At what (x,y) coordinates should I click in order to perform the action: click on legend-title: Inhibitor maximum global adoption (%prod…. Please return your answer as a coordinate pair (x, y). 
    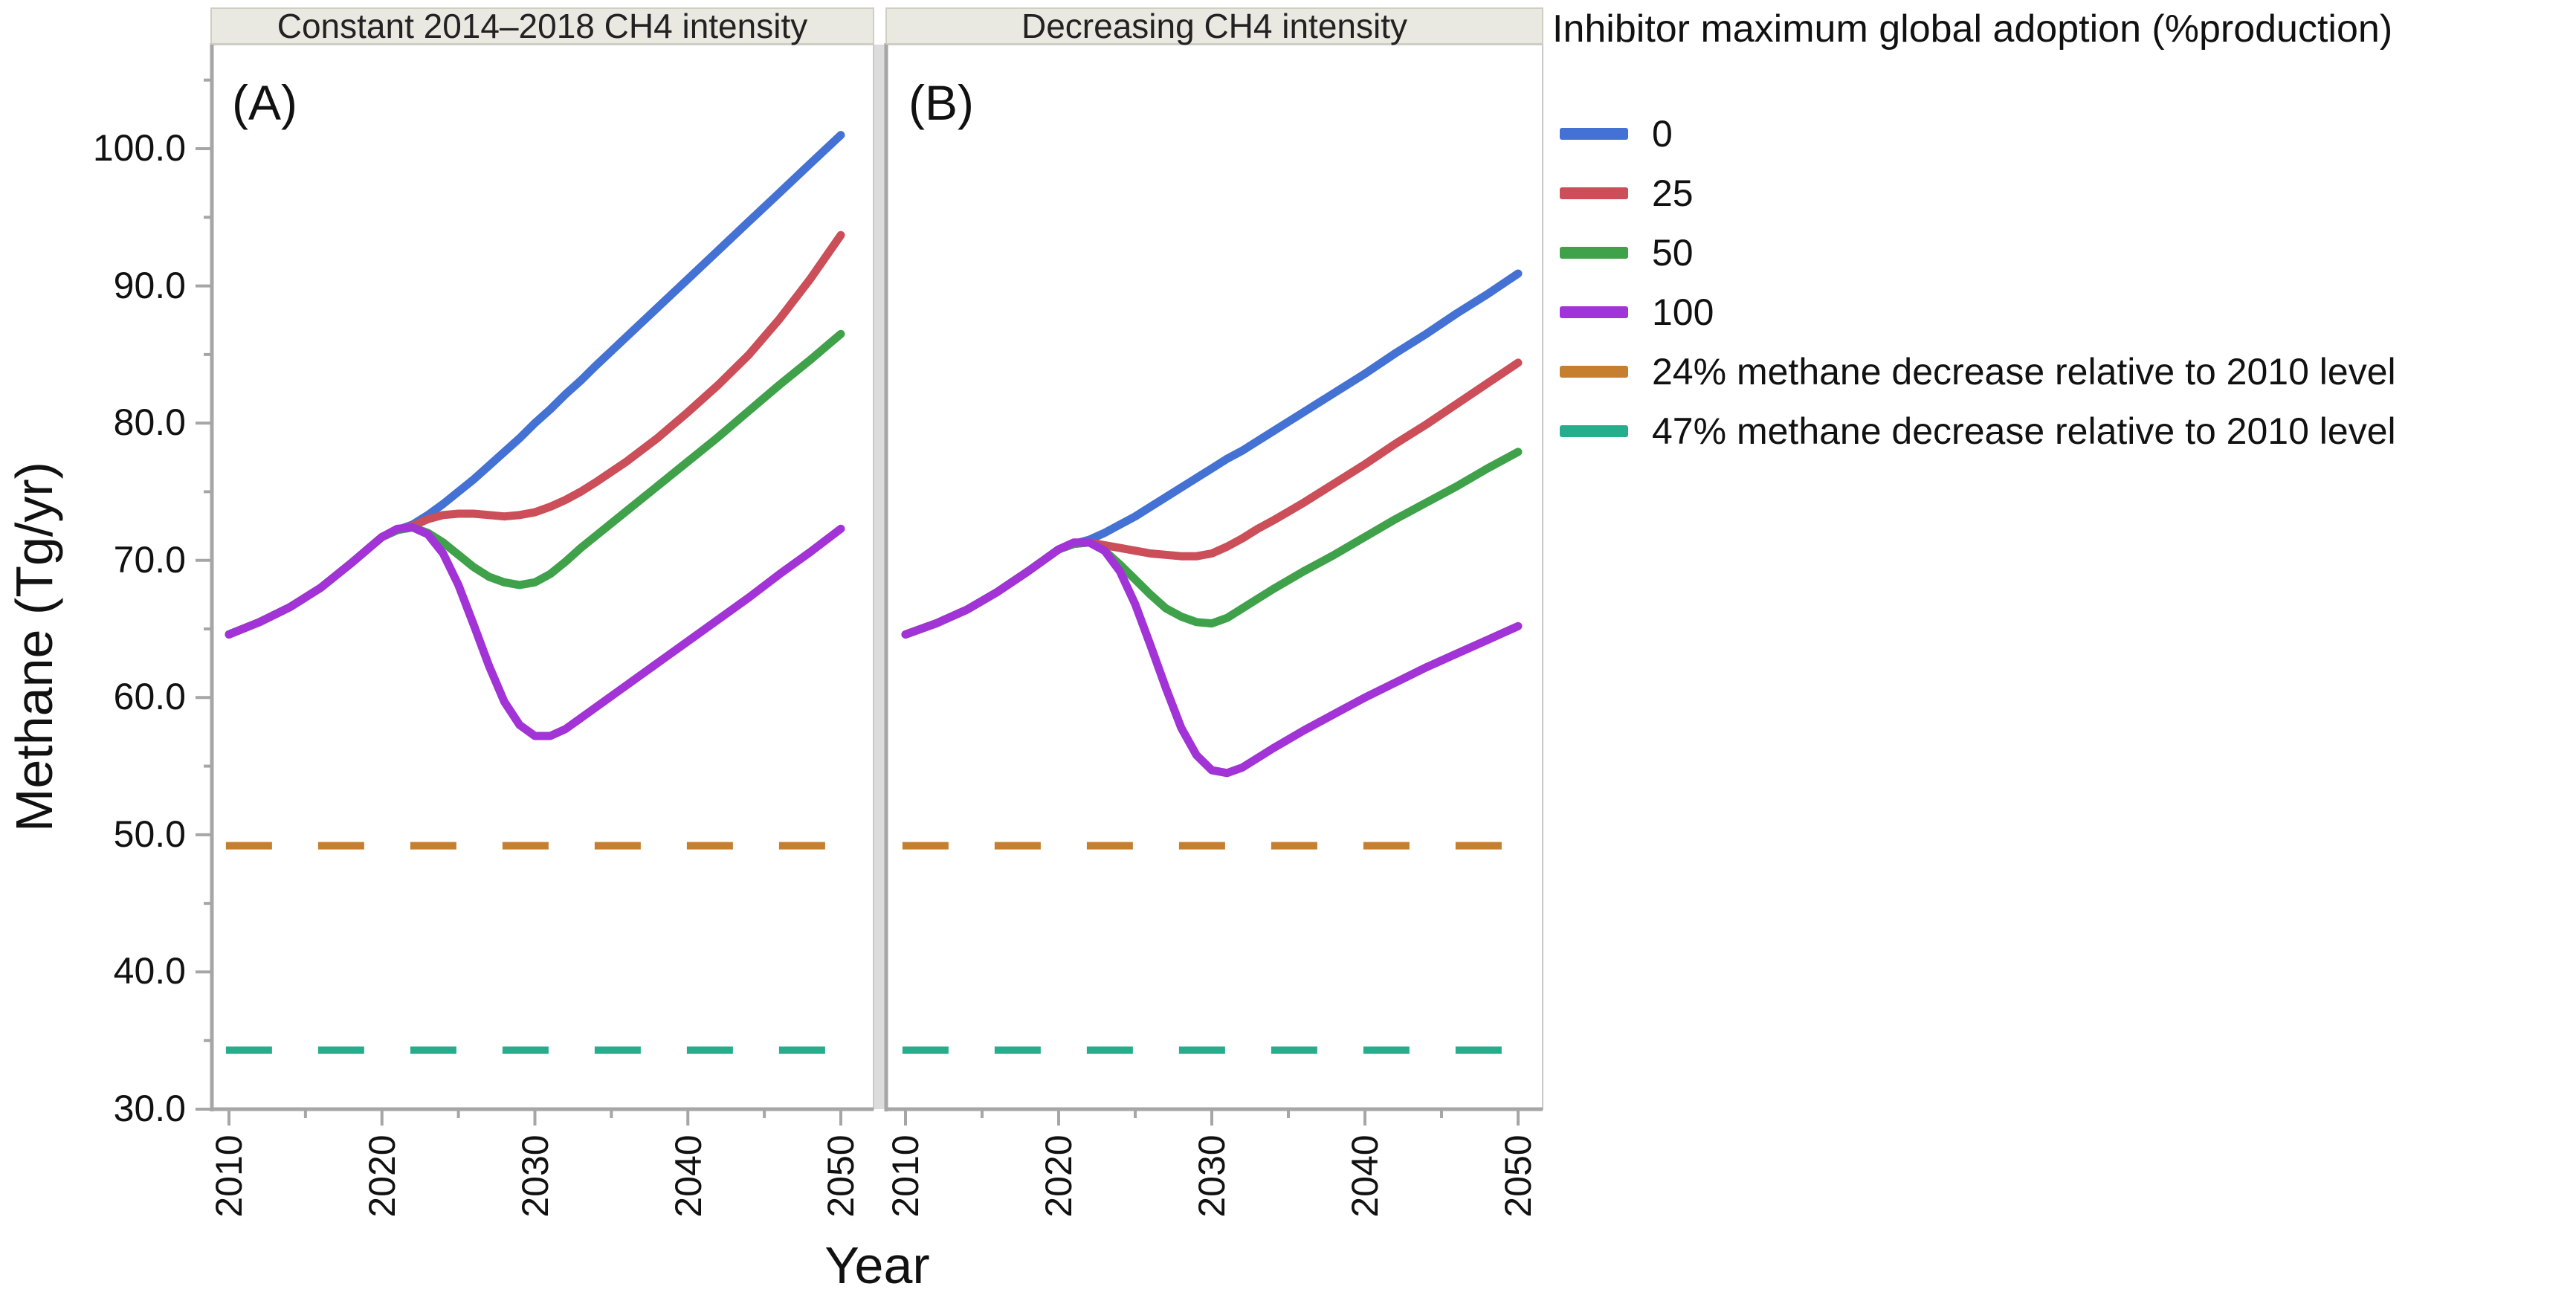
    Looking at the image, I should click on (1972, 29).